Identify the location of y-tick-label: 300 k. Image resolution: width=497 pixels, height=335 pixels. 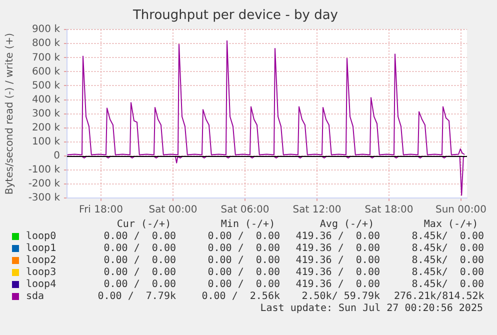
(46, 114).